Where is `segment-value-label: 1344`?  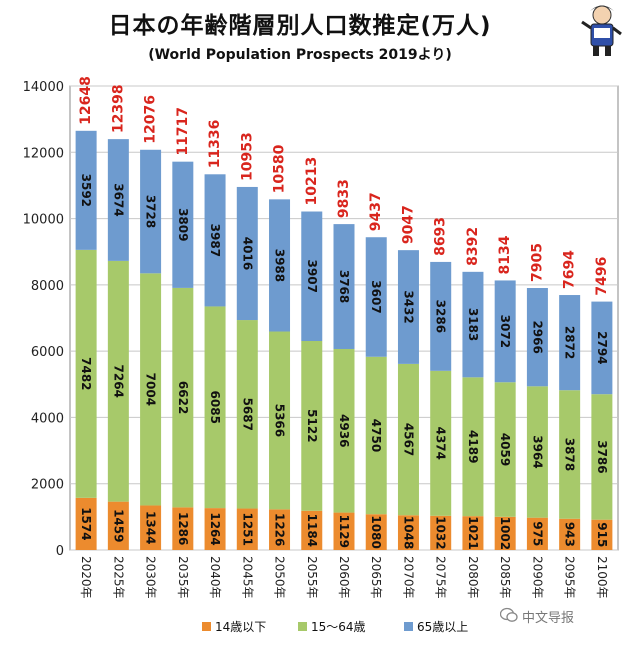 segment-value-label: 1344 is located at coordinates (151, 527).